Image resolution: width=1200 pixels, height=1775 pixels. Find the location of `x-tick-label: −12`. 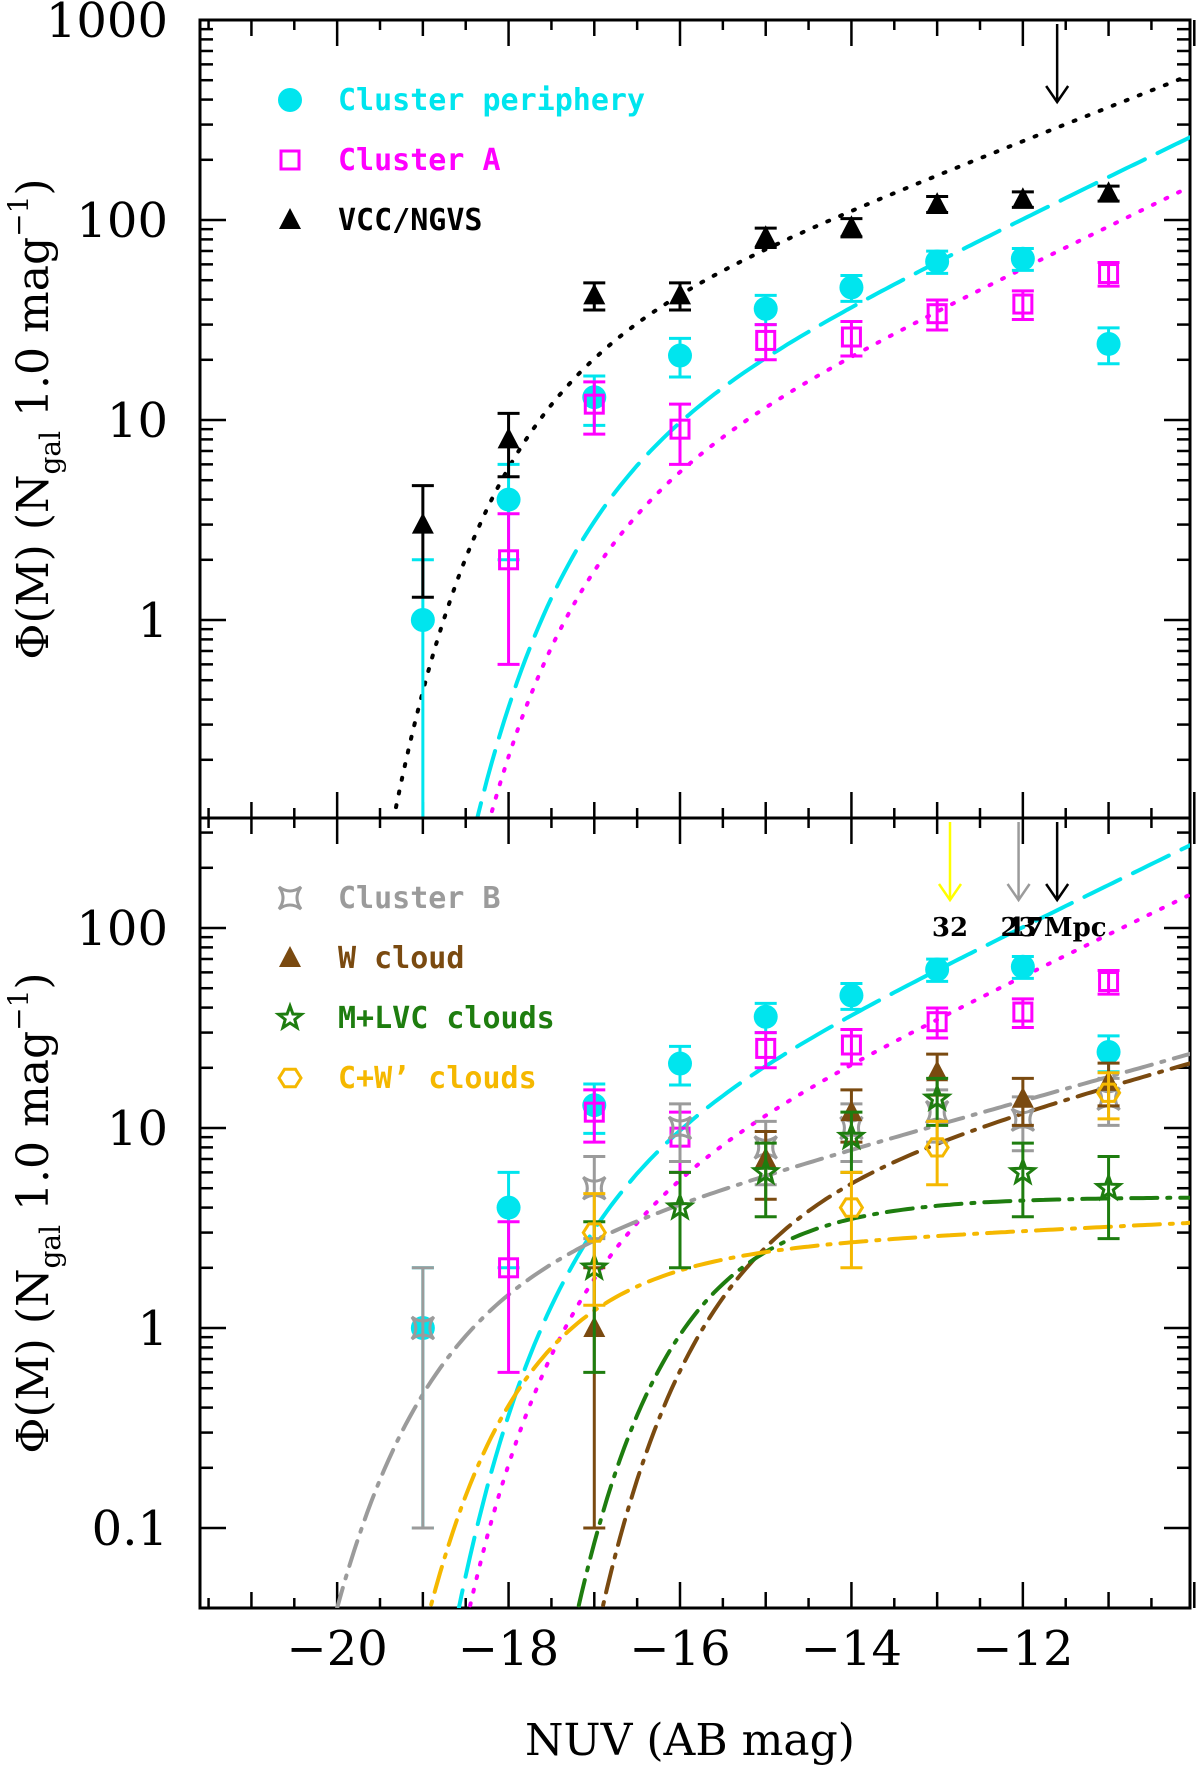

x-tick-label: −12 is located at coordinates (1022, 1649).